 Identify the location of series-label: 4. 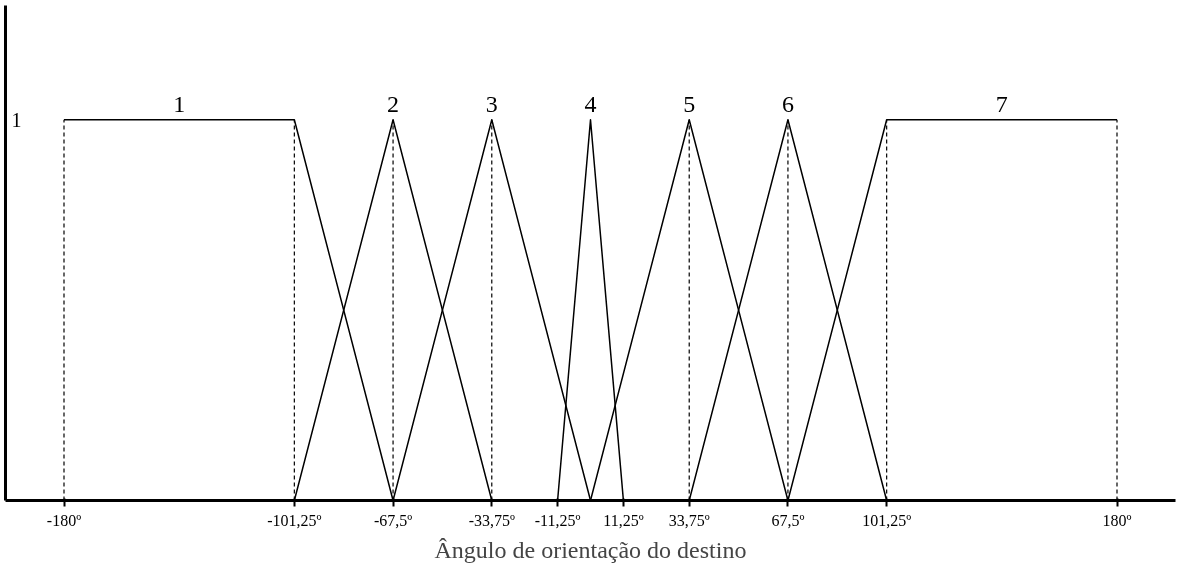
(590, 103).